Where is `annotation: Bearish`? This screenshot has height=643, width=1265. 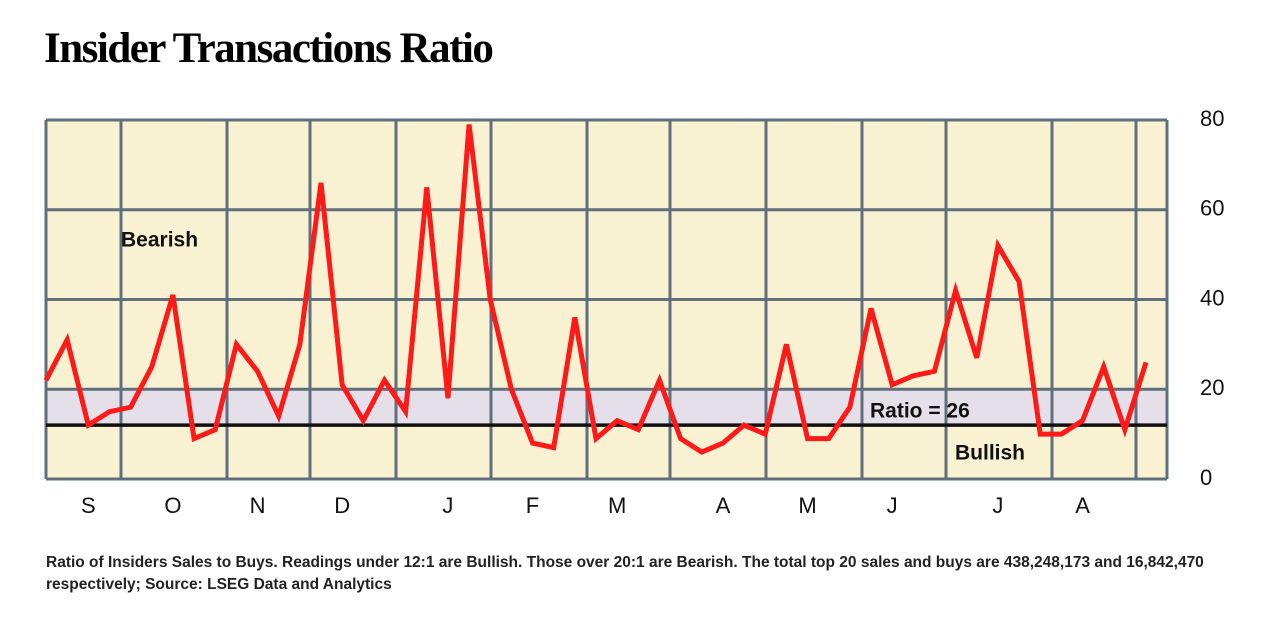
annotation: Bearish is located at coordinates (159, 240).